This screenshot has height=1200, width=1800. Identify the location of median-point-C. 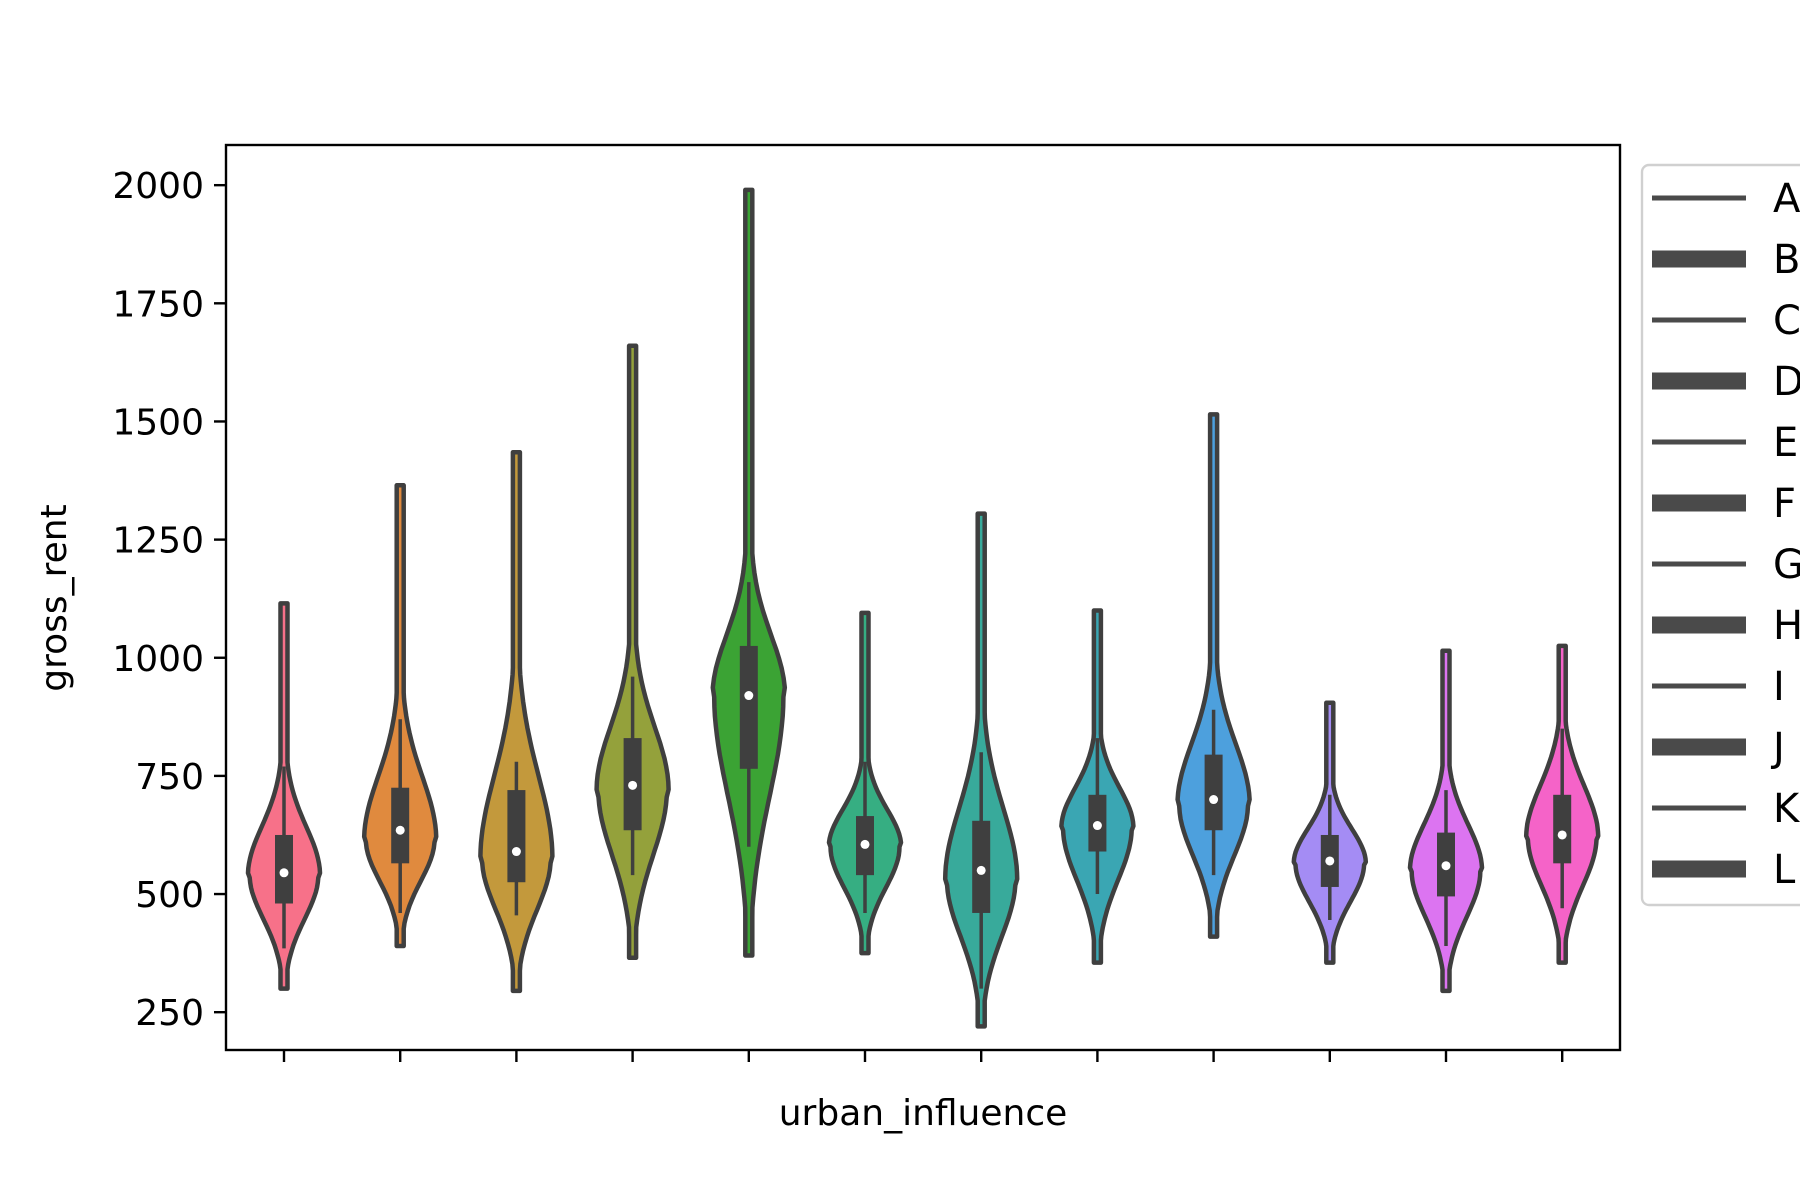
(516, 852).